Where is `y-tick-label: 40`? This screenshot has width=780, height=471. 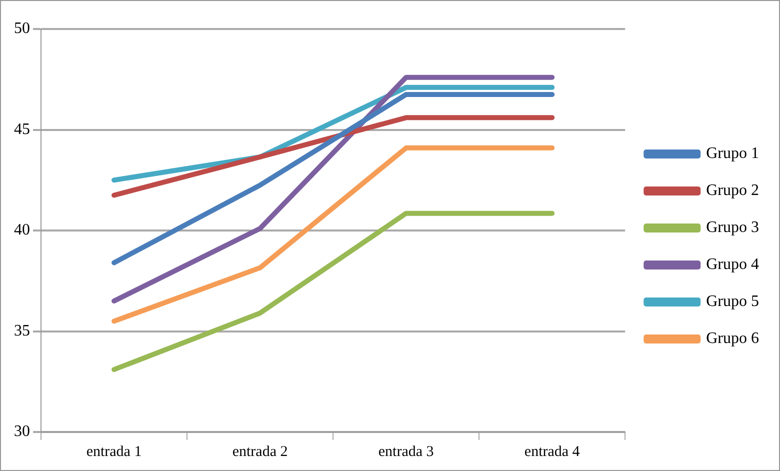
y-tick-label: 40 is located at coordinates (22, 230).